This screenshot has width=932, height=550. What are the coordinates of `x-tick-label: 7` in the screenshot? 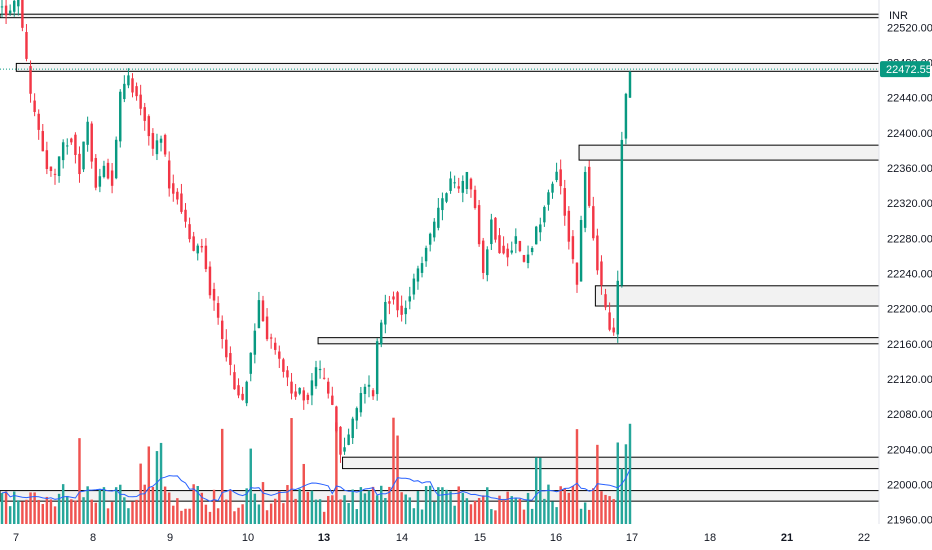 It's located at (16, 538).